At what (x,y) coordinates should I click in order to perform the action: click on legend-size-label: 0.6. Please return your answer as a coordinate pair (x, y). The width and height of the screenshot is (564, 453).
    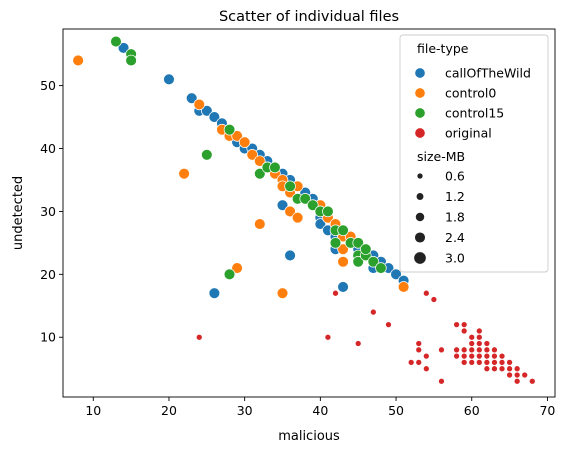
    Looking at the image, I should click on (455, 176).